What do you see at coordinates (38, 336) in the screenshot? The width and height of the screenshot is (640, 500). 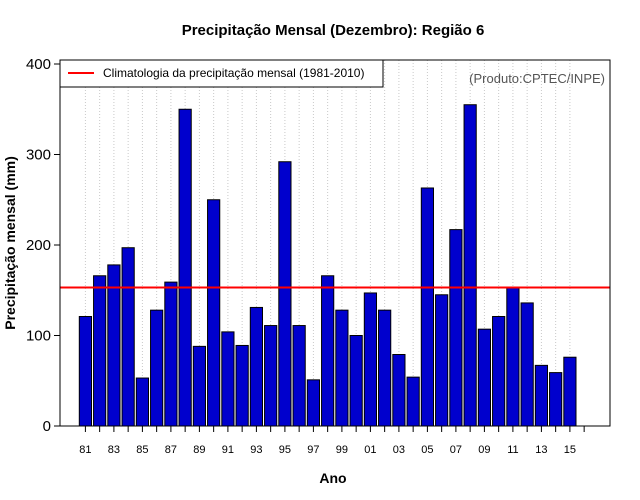 I see `y-tick-label: 100` at bounding box center [38, 336].